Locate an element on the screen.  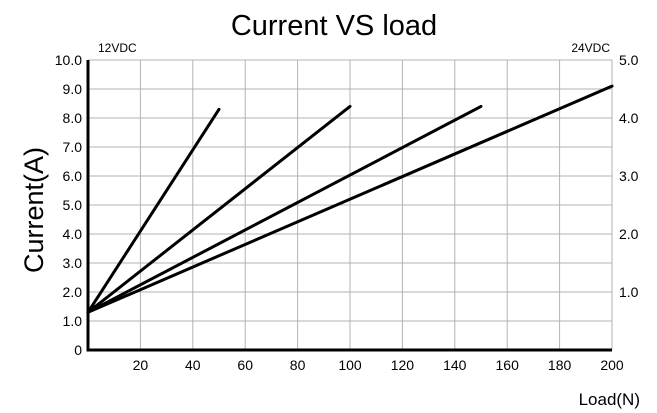
x-tick-label: 100 is located at coordinates (350, 365).